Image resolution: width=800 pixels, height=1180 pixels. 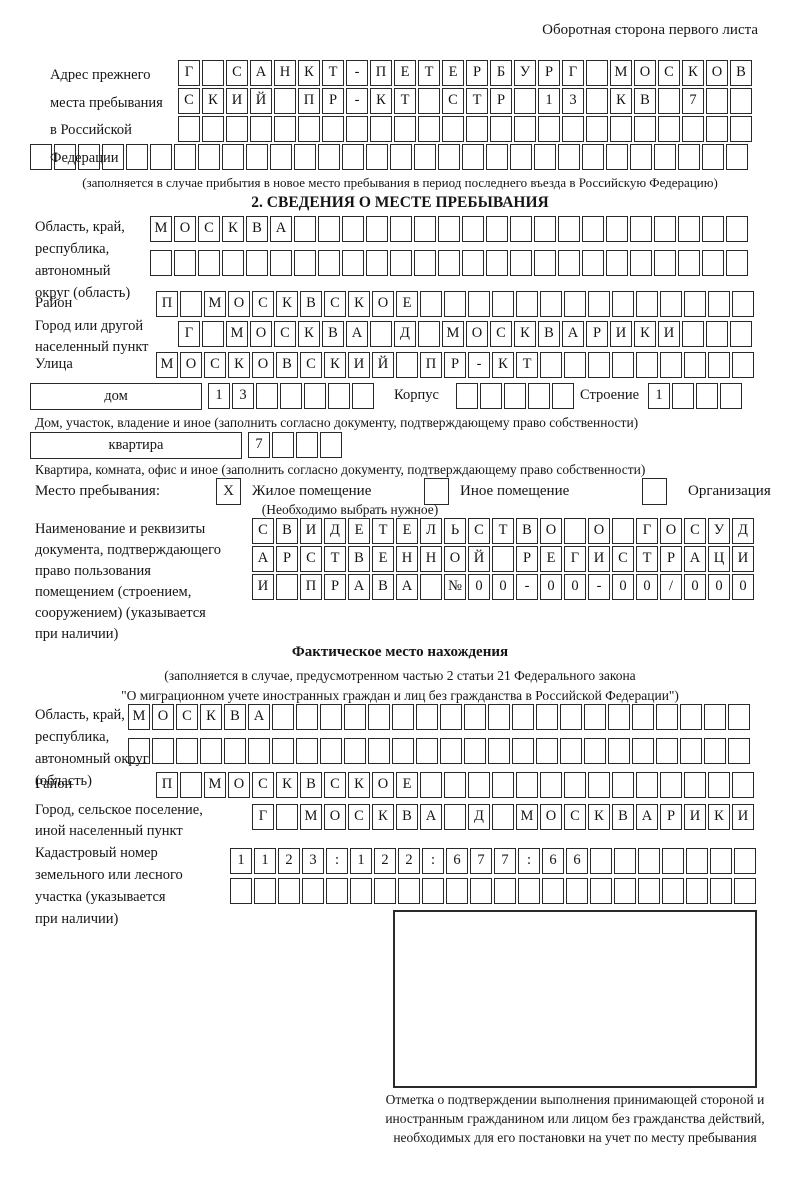 What do you see at coordinates (405, 101) in the screenshot?
I see `char-cell: Т` at bounding box center [405, 101].